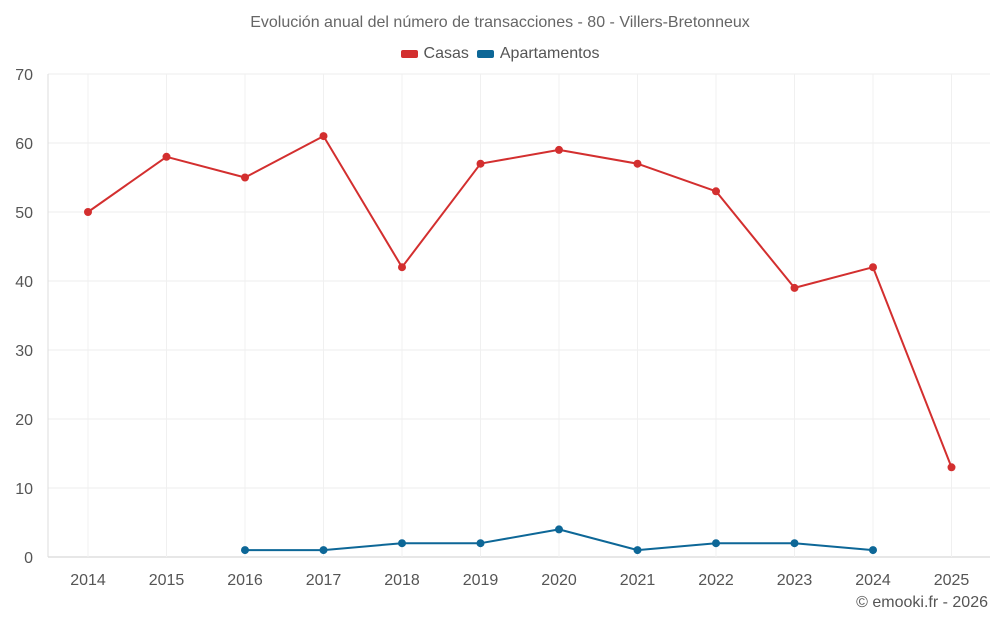  I want to click on x-tick-label-2017: 2017, so click(324, 580).